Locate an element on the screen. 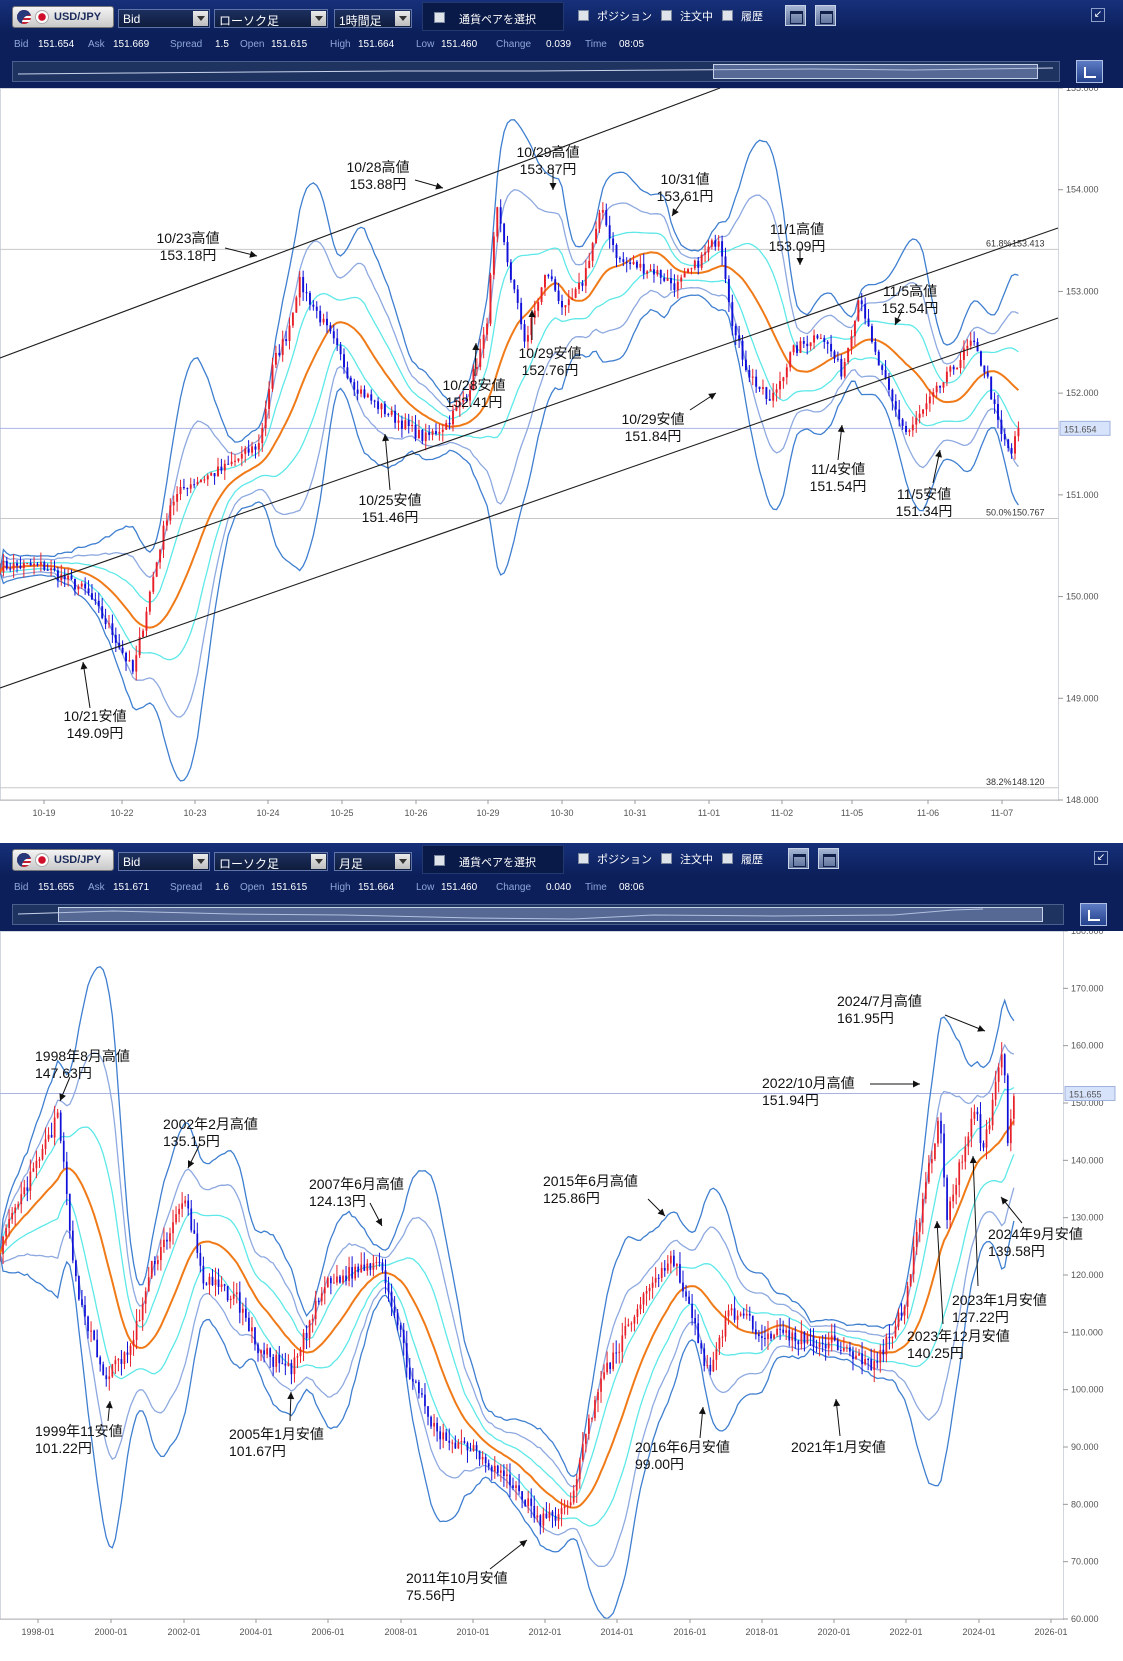  x-tick-label: 11-07 is located at coordinates (1002, 813).